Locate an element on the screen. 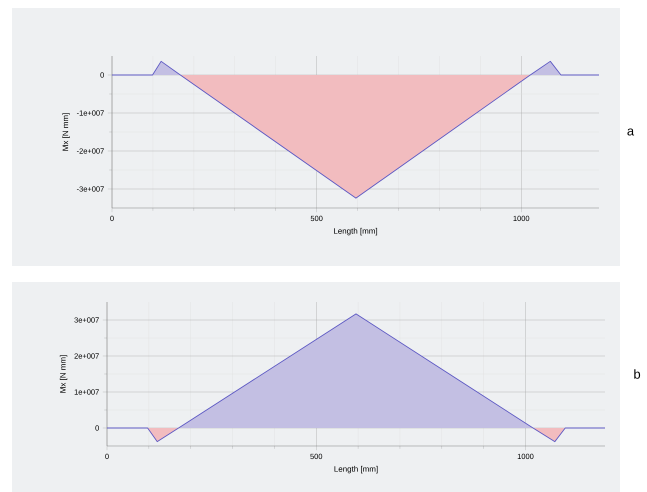  text: a is located at coordinates (630, 132).